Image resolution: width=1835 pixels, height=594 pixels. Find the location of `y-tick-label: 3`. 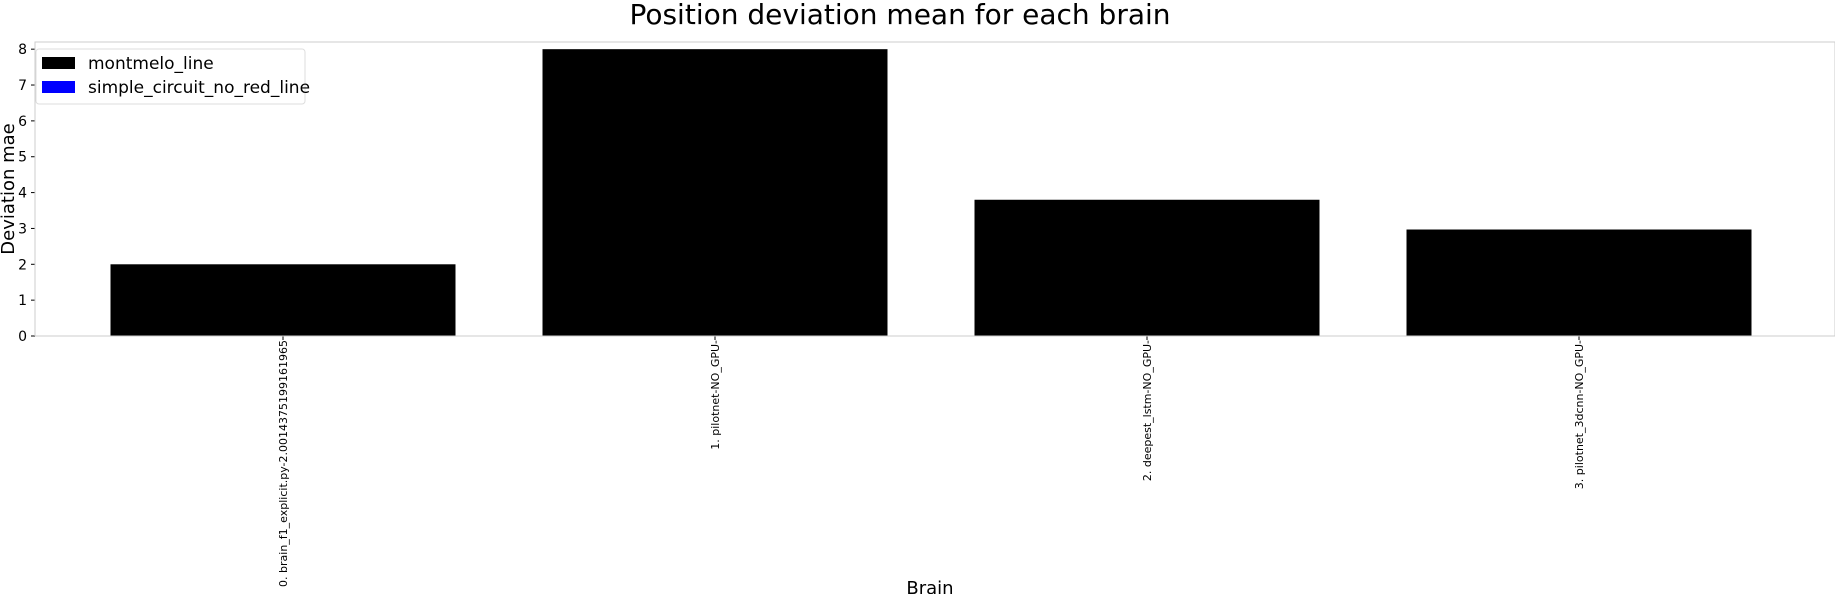

y-tick-label: 3 is located at coordinates (22, 229).